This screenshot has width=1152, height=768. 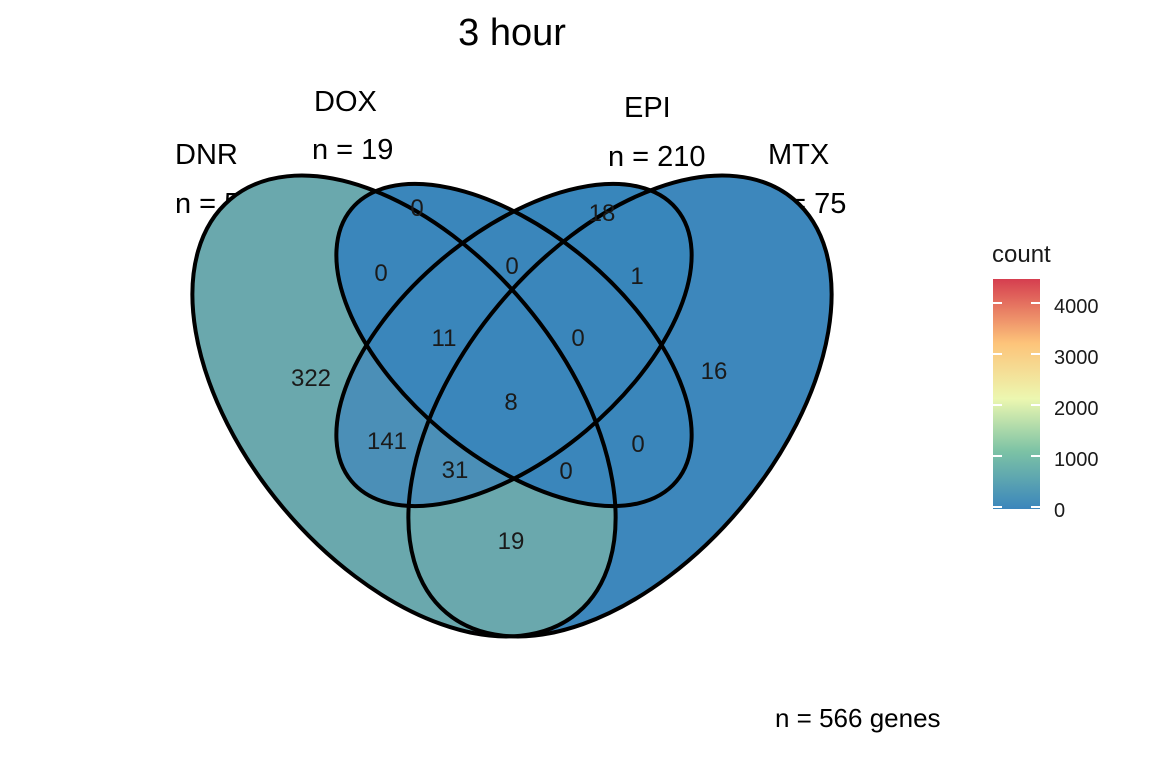 I want to click on legend-title: count, so click(x=1021, y=254).